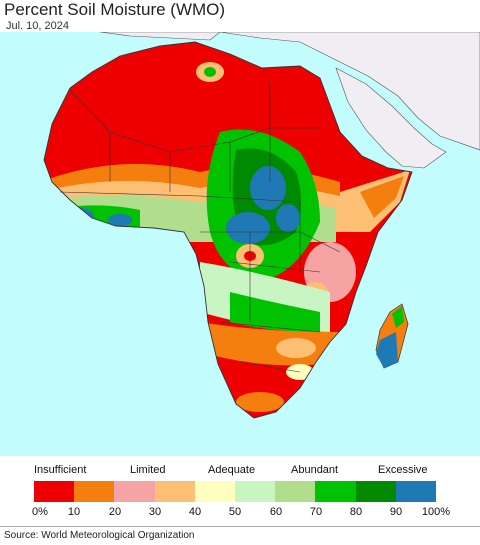 This screenshot has width=480, height=545. Describe the element at coordinates (396, 512) in the screenshot. I see `legend-tick: 90` at that location.